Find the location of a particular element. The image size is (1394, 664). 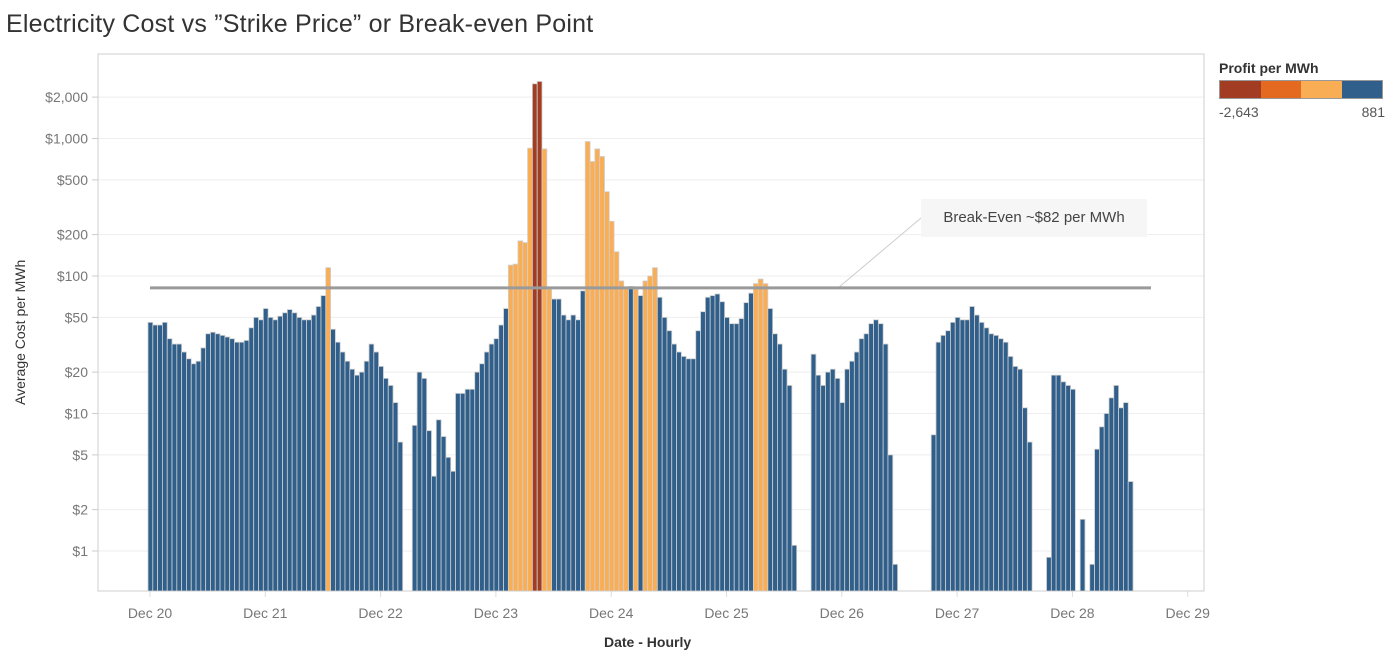

legend-max-label: 881 is located at coordinates (1373, 112).